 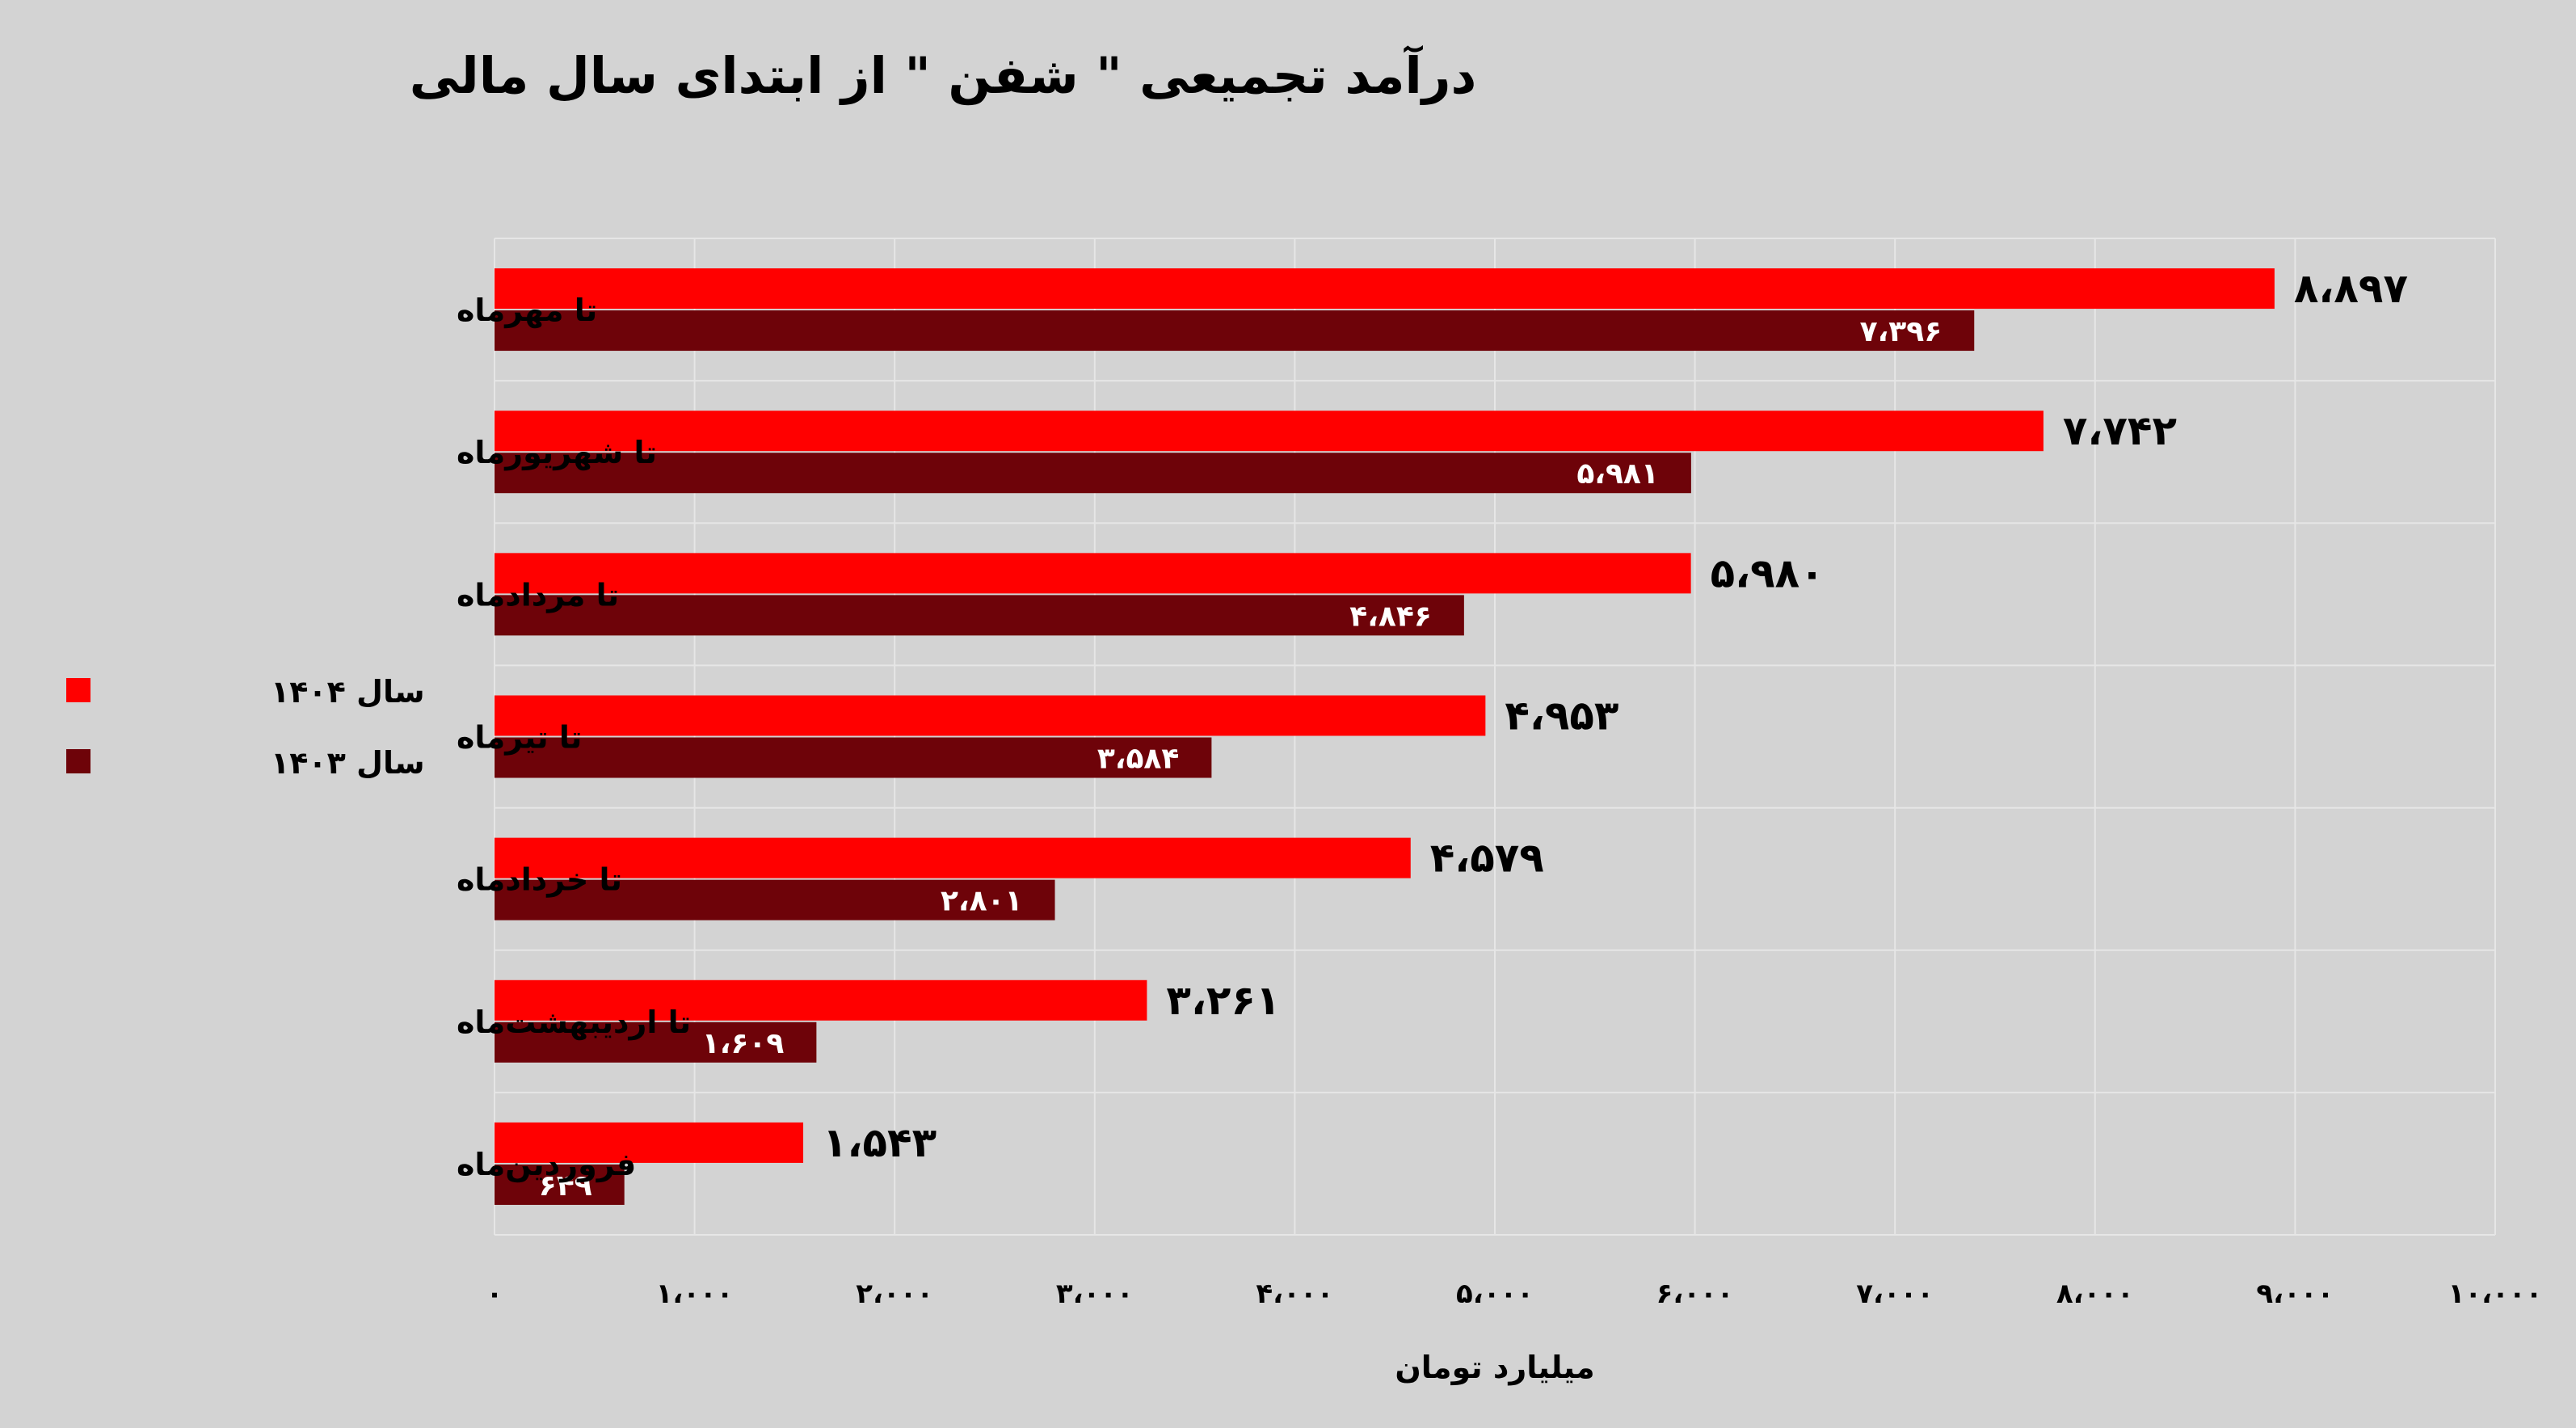 What do you see at coordinates (1617, 474) in the screenshot?
I see `data-label-1403-1: ۵،۹۸۱` at bounding box center [1617, 474].